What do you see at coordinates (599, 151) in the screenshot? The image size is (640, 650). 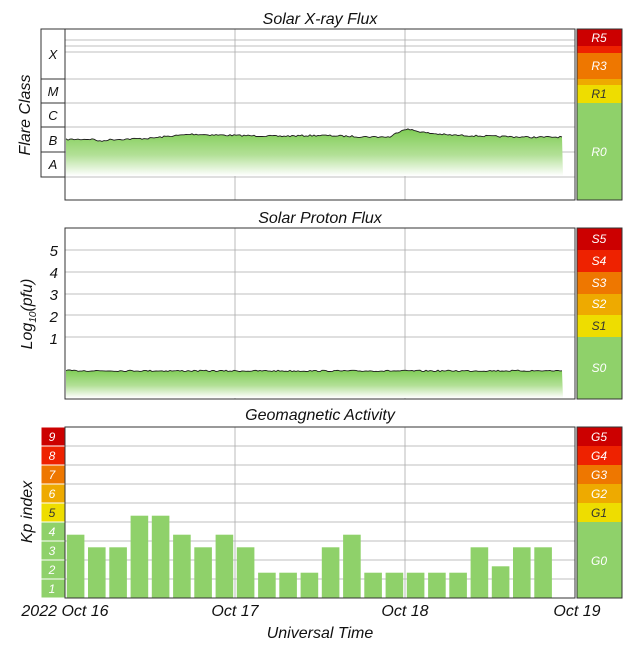 I see `r0-band` at bounding box center [599, 151].